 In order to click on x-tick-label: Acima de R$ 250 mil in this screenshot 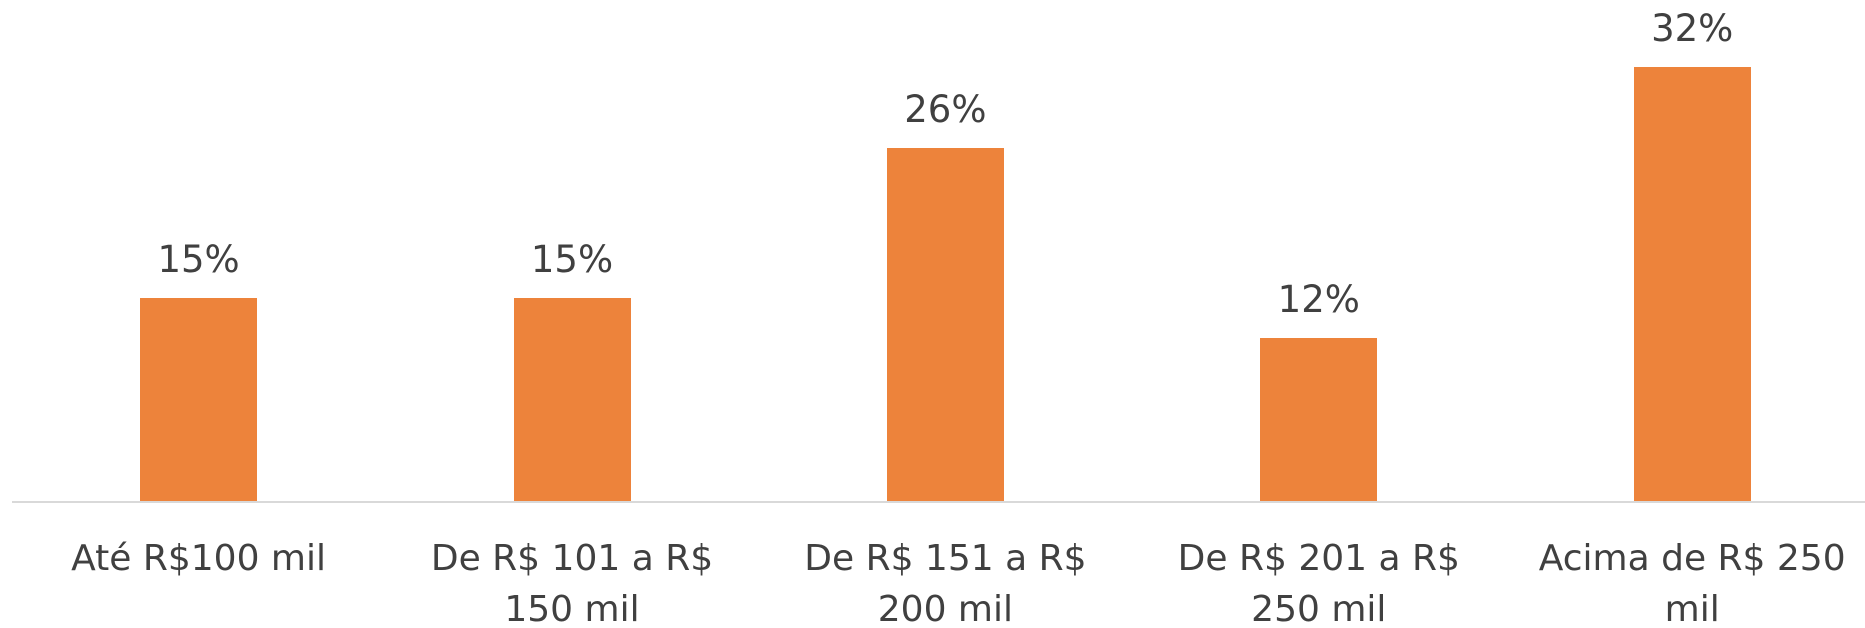, I will do `click(1692, 583)`.